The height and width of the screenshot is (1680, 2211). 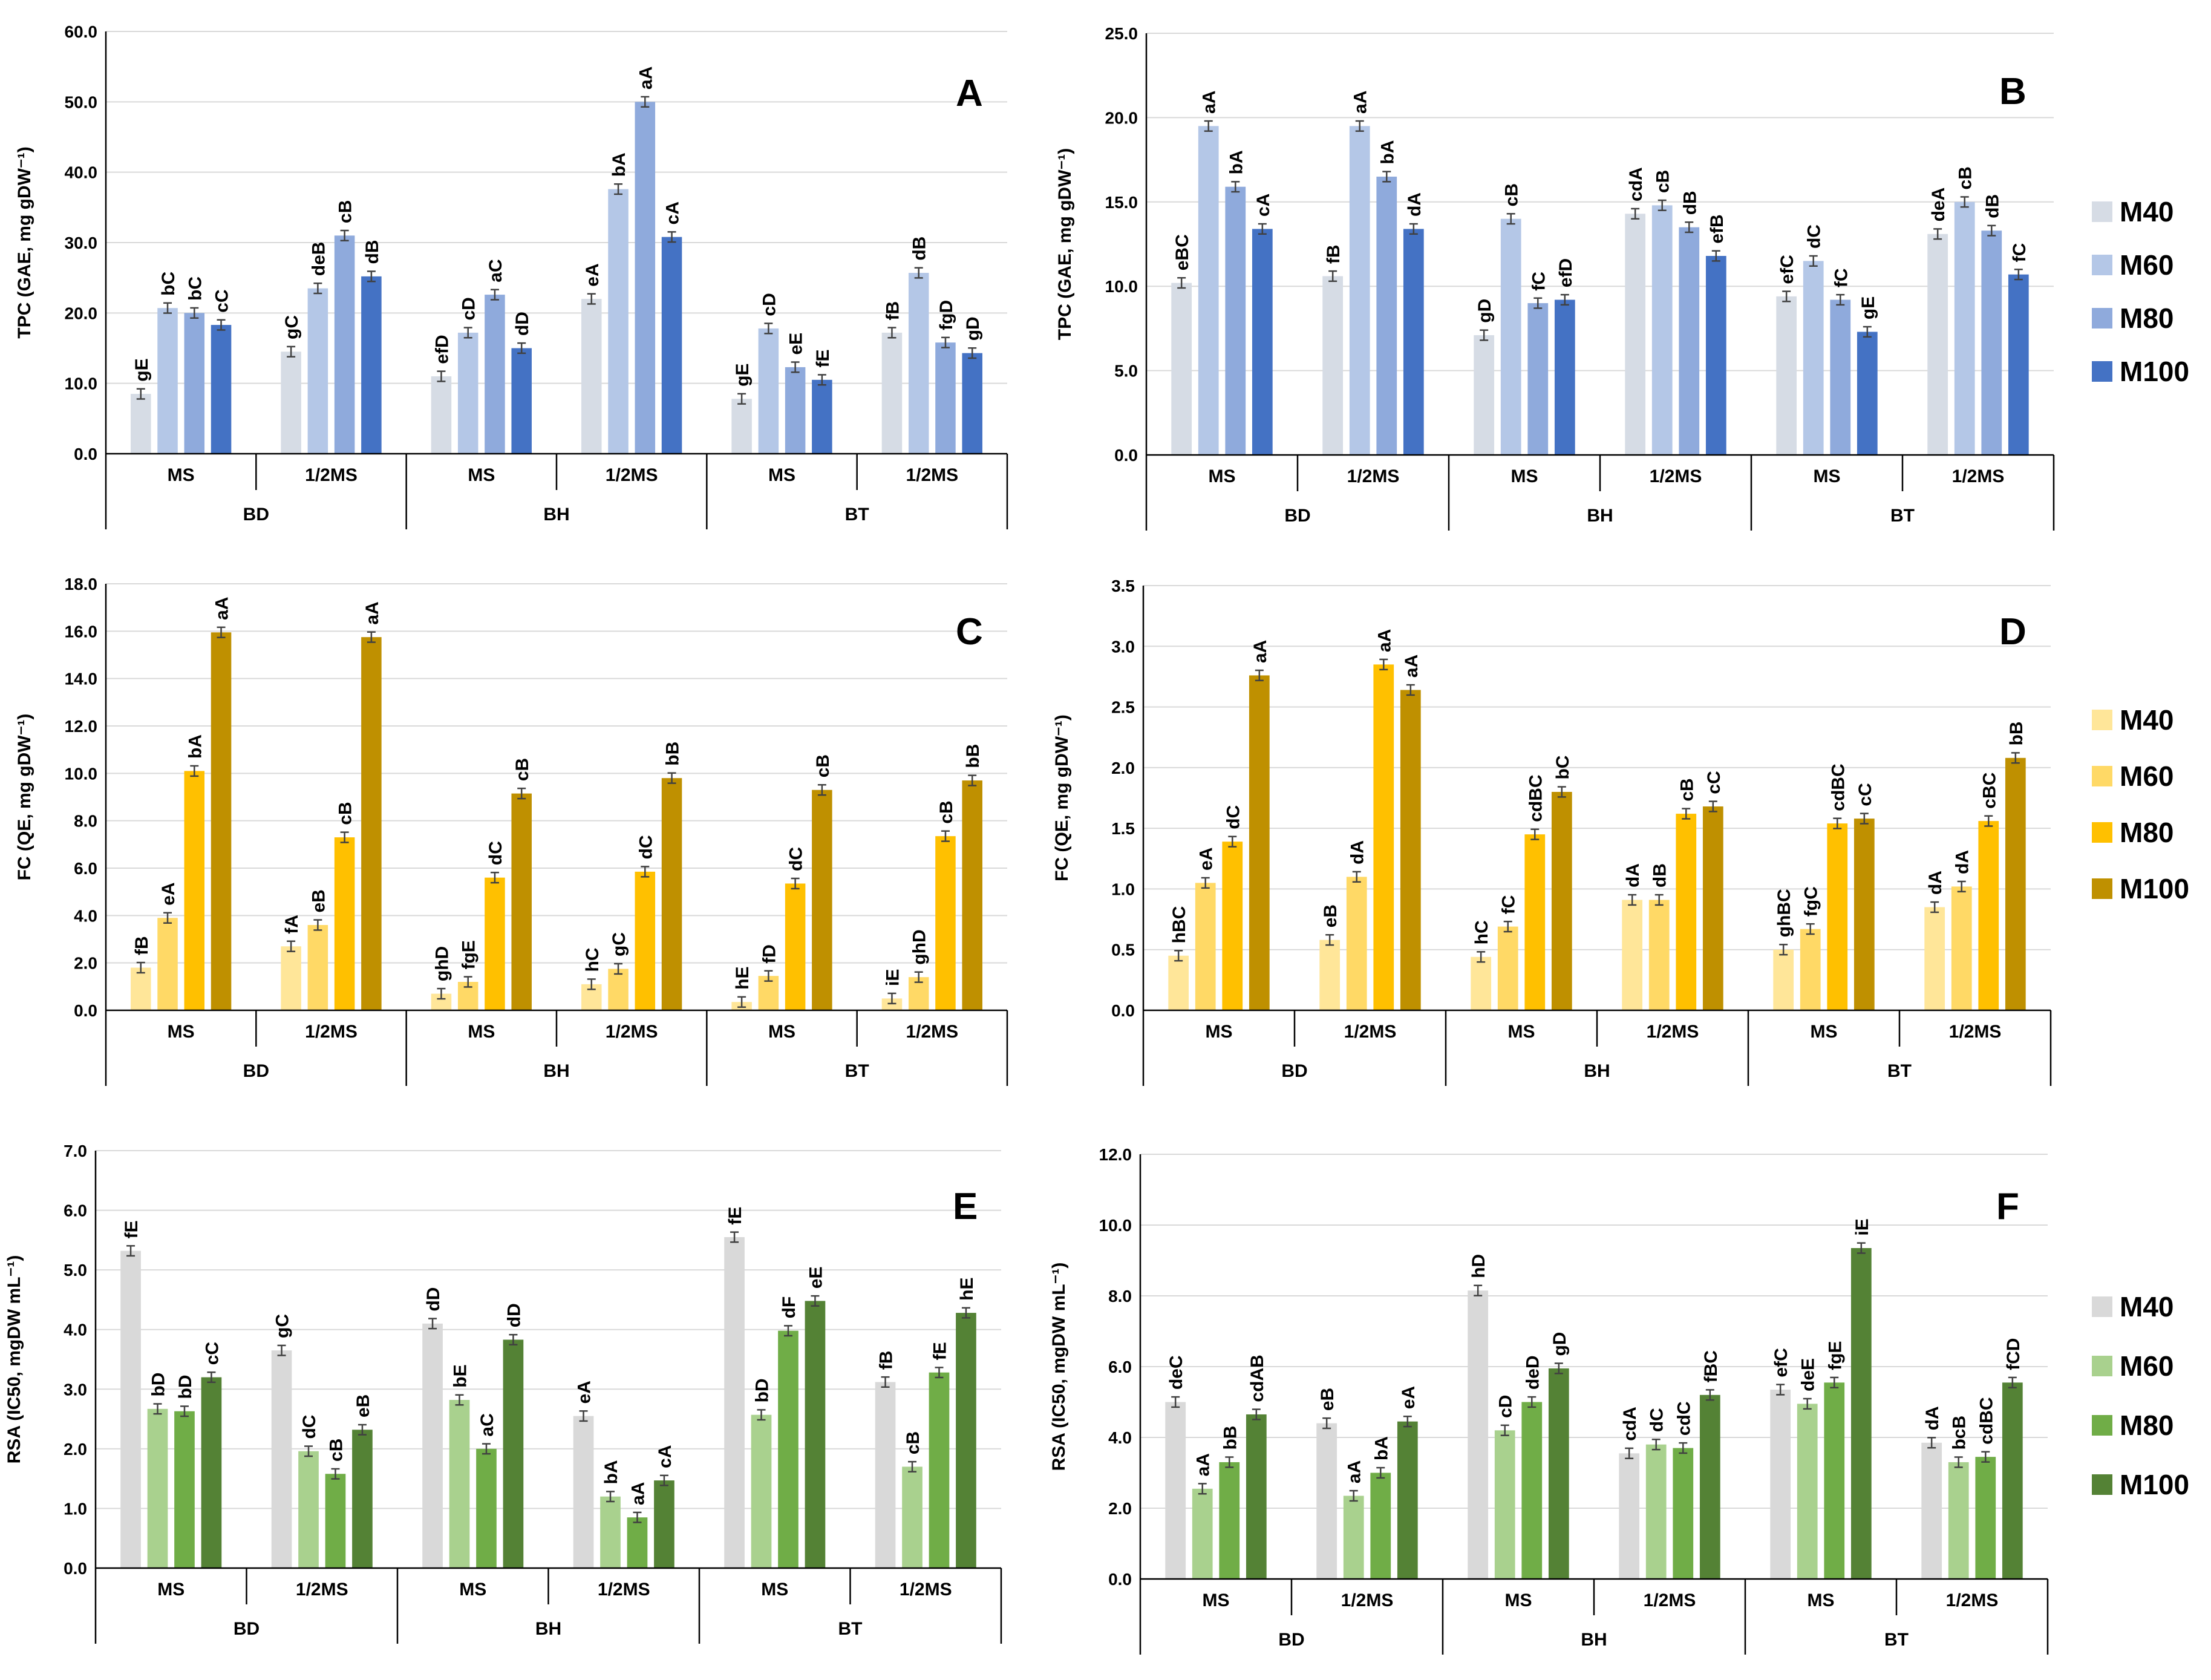 I want to click on y-tick-label: 12.0, so click(x=81, y=726).